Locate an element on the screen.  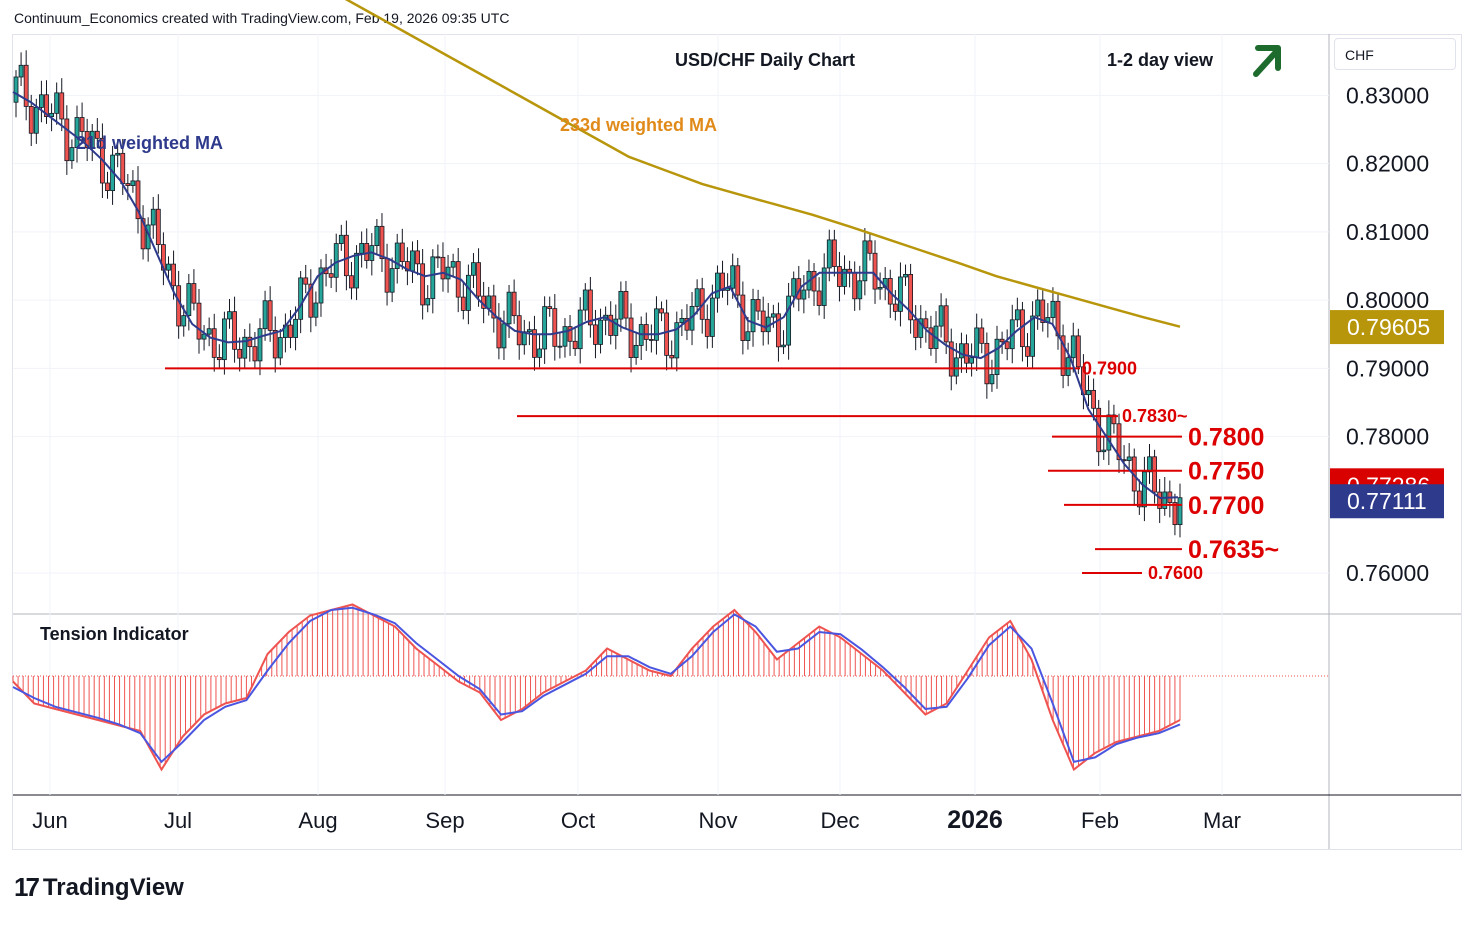
x-tick-label: Dec is located at coordinates (839, 820).